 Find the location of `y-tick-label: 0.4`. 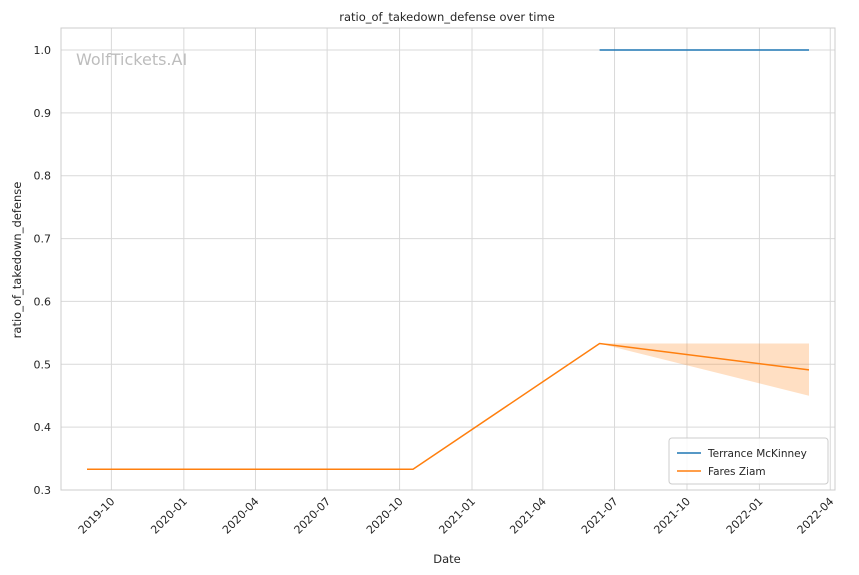

y-tick-label: 0.4 is located at coordinates (43, 427).